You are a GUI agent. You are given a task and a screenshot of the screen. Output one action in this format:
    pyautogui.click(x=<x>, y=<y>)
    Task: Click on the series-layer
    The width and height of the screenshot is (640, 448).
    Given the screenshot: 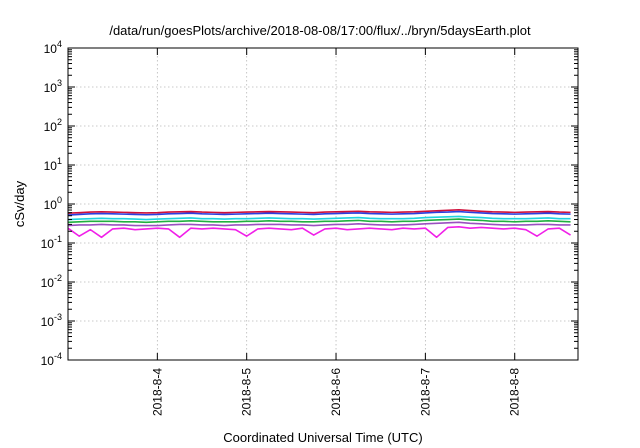 What is the action you would take?
    pyautogui.click(x=319, y=224)
    